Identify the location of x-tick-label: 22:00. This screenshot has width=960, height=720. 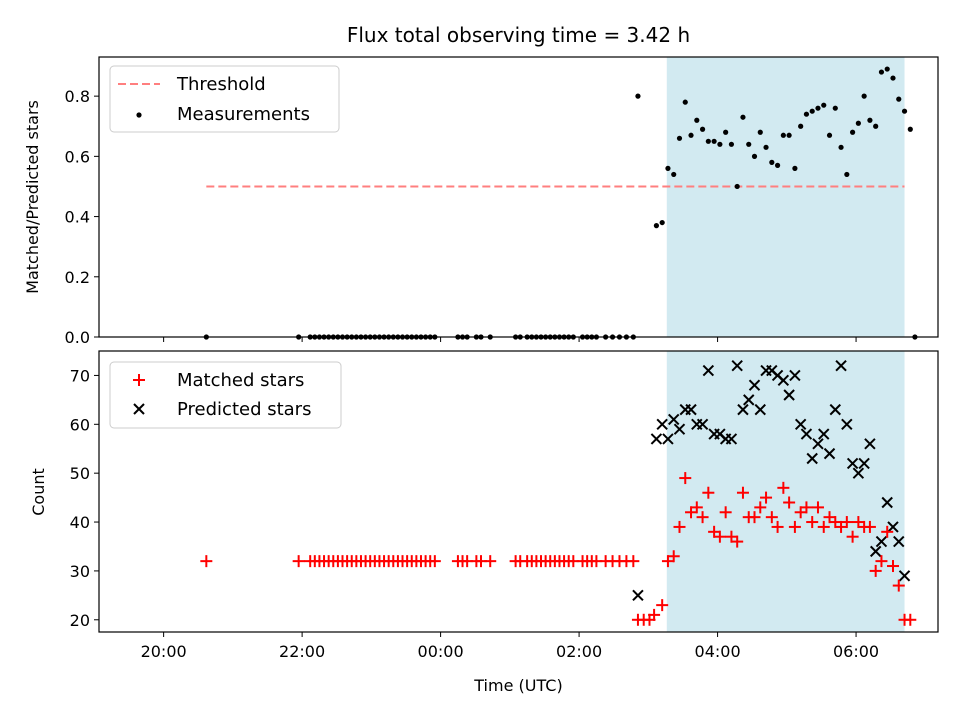
(302, 651).